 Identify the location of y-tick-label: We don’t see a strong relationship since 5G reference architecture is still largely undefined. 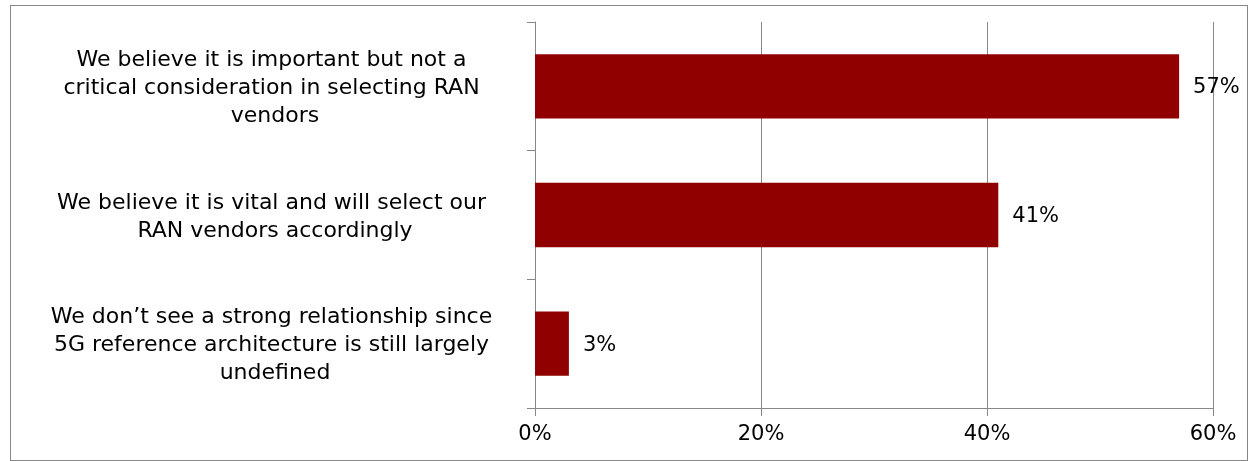
(275, 344).